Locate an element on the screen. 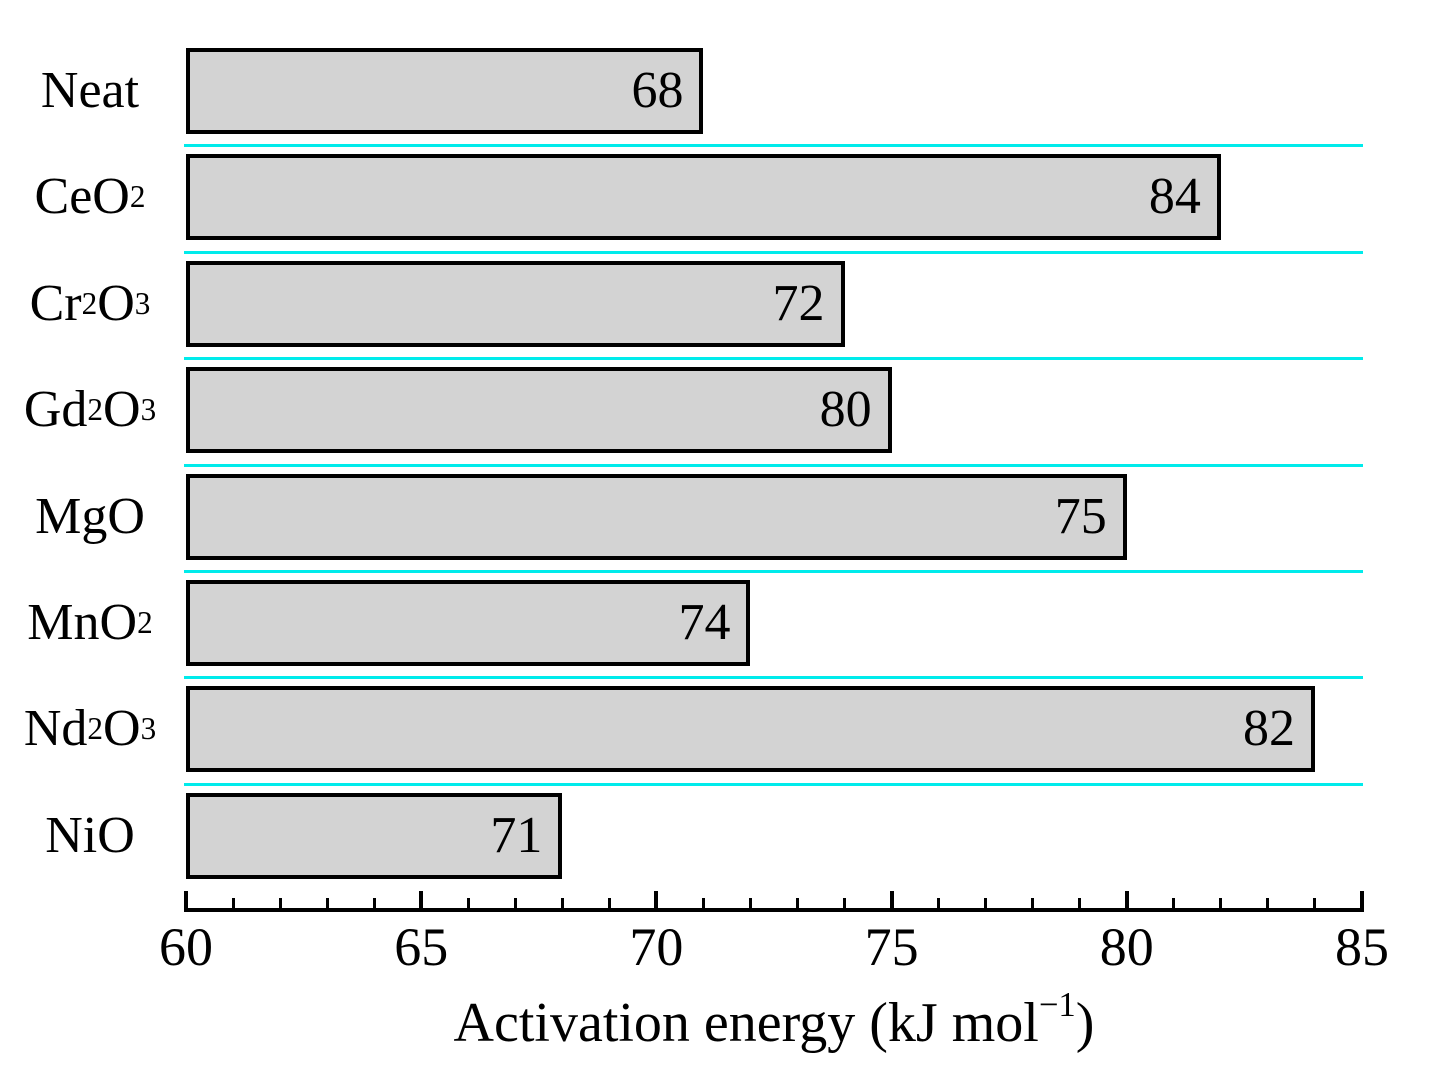 The width and height of the screenshot is (1433, 1091). x-axis-tick-label: 60 is located at coordinates (186, 947).